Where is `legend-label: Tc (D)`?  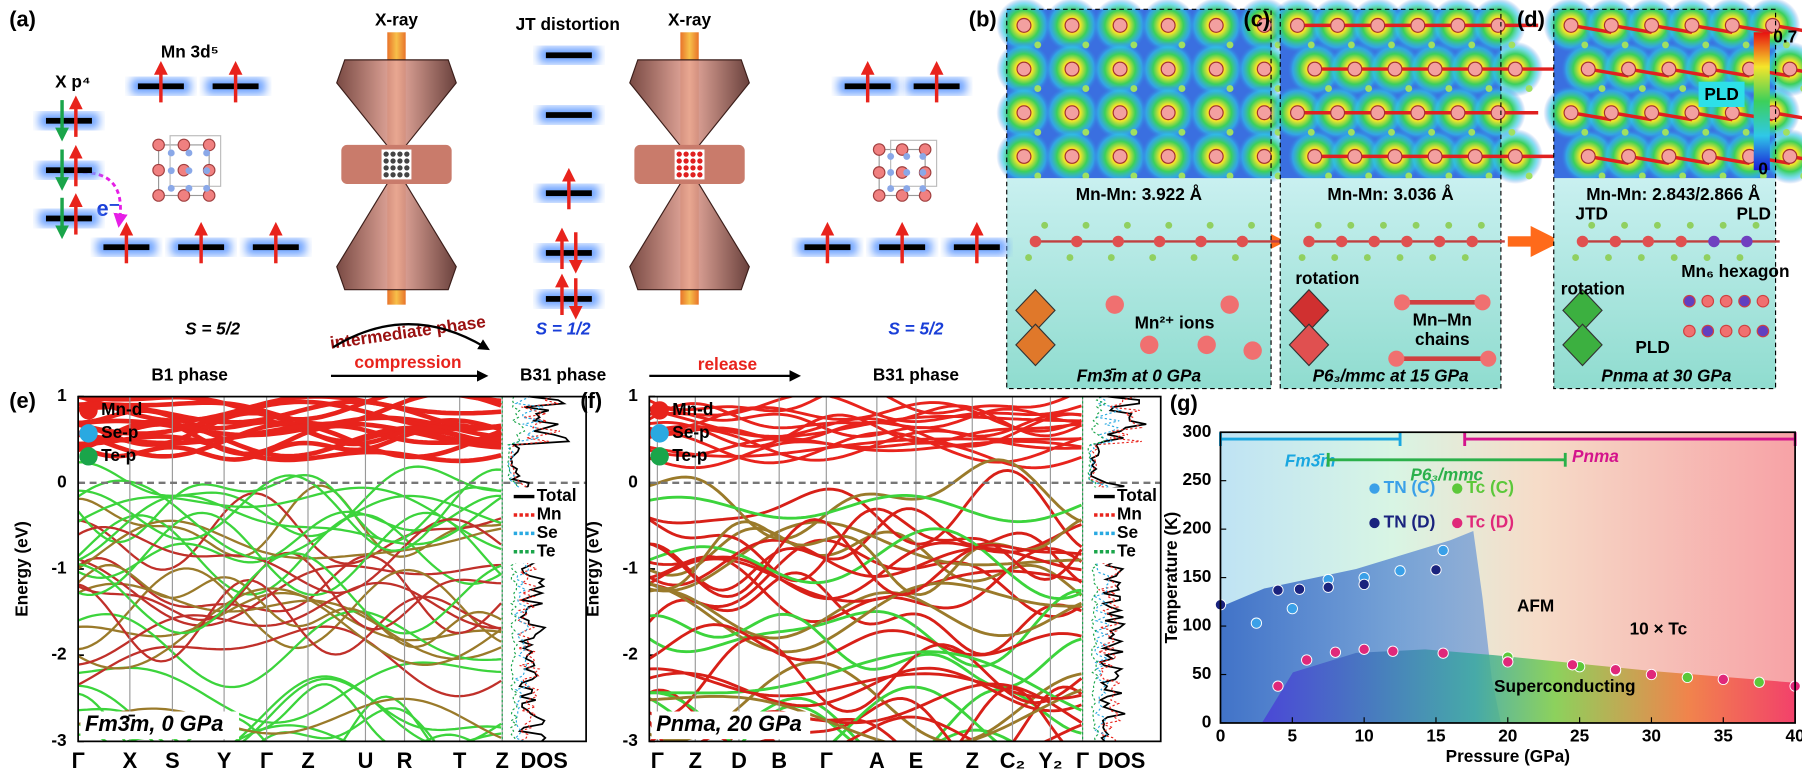 legend-label: Tc (D) is located at coordinates (1490, 522).